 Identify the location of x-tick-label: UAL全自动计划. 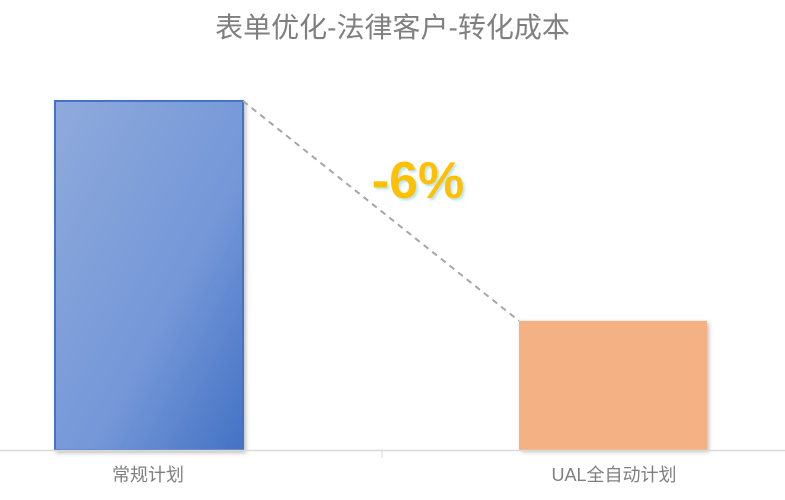
(613, 475).